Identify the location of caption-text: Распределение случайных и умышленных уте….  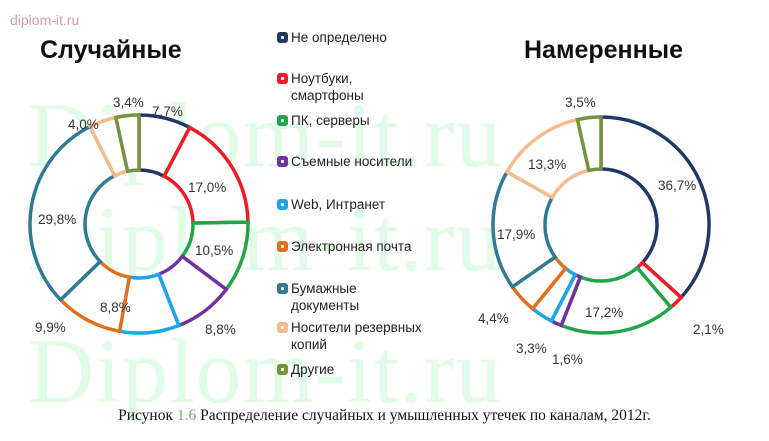
(423, 415).